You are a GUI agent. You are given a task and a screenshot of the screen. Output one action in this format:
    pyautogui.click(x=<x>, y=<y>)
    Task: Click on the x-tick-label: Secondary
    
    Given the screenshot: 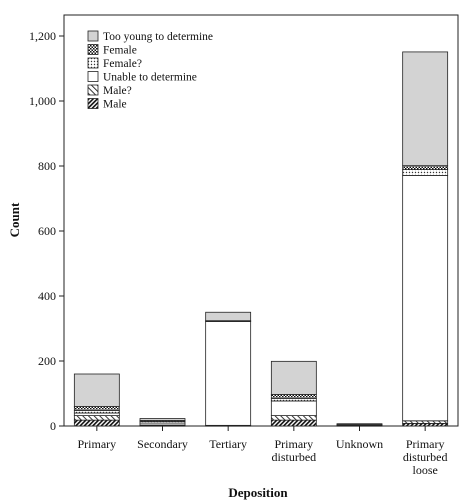 What is the action you would take?
    pyautogui.click(x=162, y=444)
    